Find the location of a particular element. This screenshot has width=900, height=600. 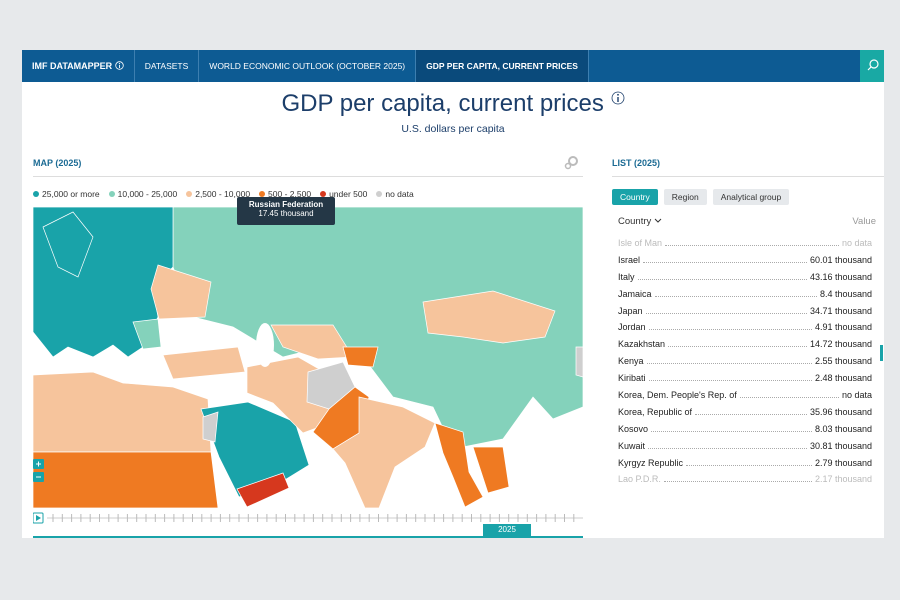

country-value: 8.4 thousand is located at coordinates (845, 293).